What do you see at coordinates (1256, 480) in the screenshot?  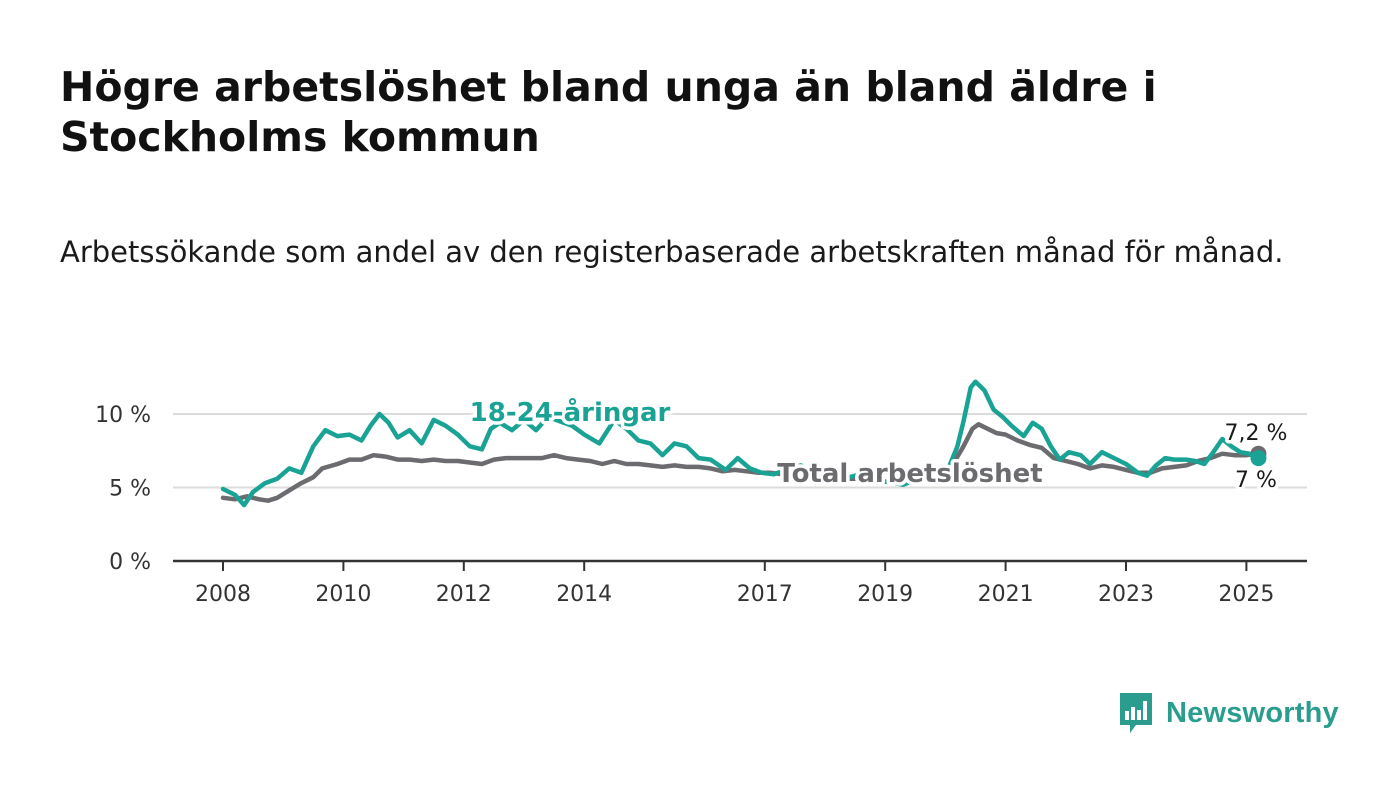 I see `end-value-youth: 7 %` at bounding box center [1256, 480].